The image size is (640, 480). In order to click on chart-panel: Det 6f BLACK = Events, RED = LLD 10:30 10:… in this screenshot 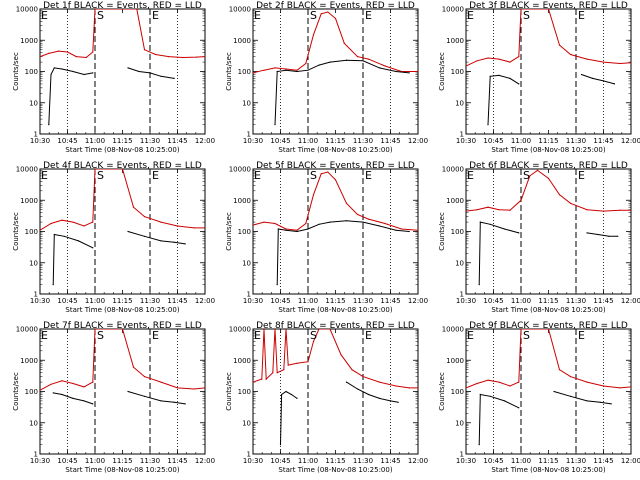, I will do `click(539, 237)`.